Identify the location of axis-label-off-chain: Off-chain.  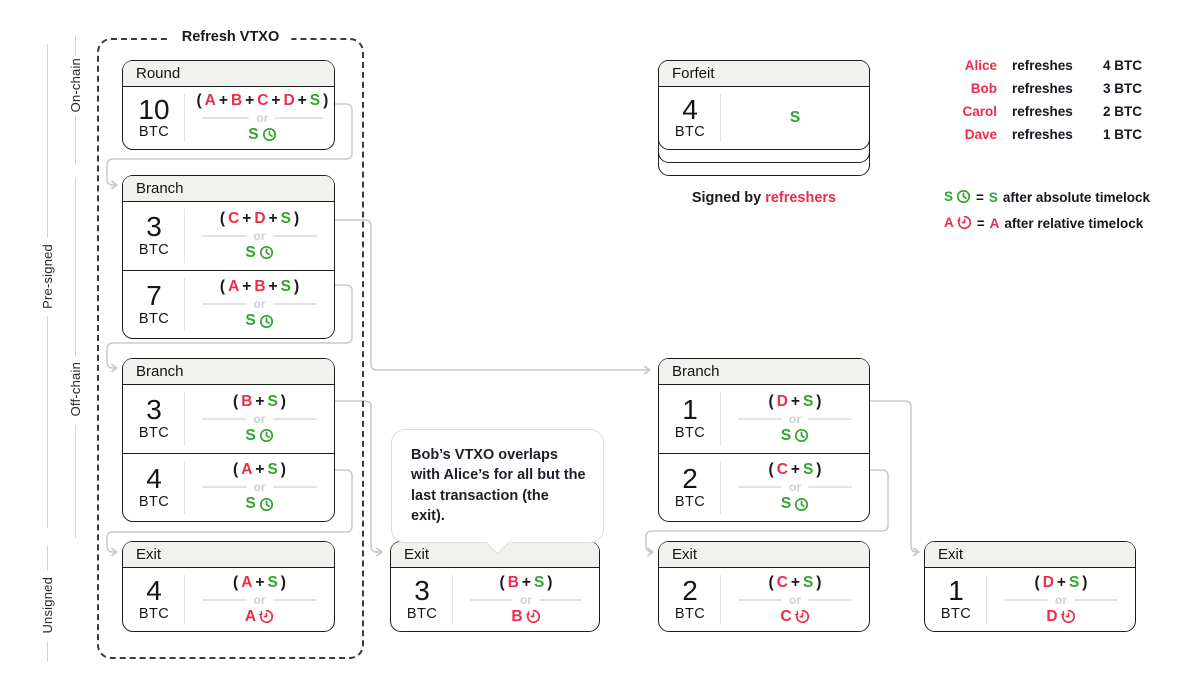
(75, 389).